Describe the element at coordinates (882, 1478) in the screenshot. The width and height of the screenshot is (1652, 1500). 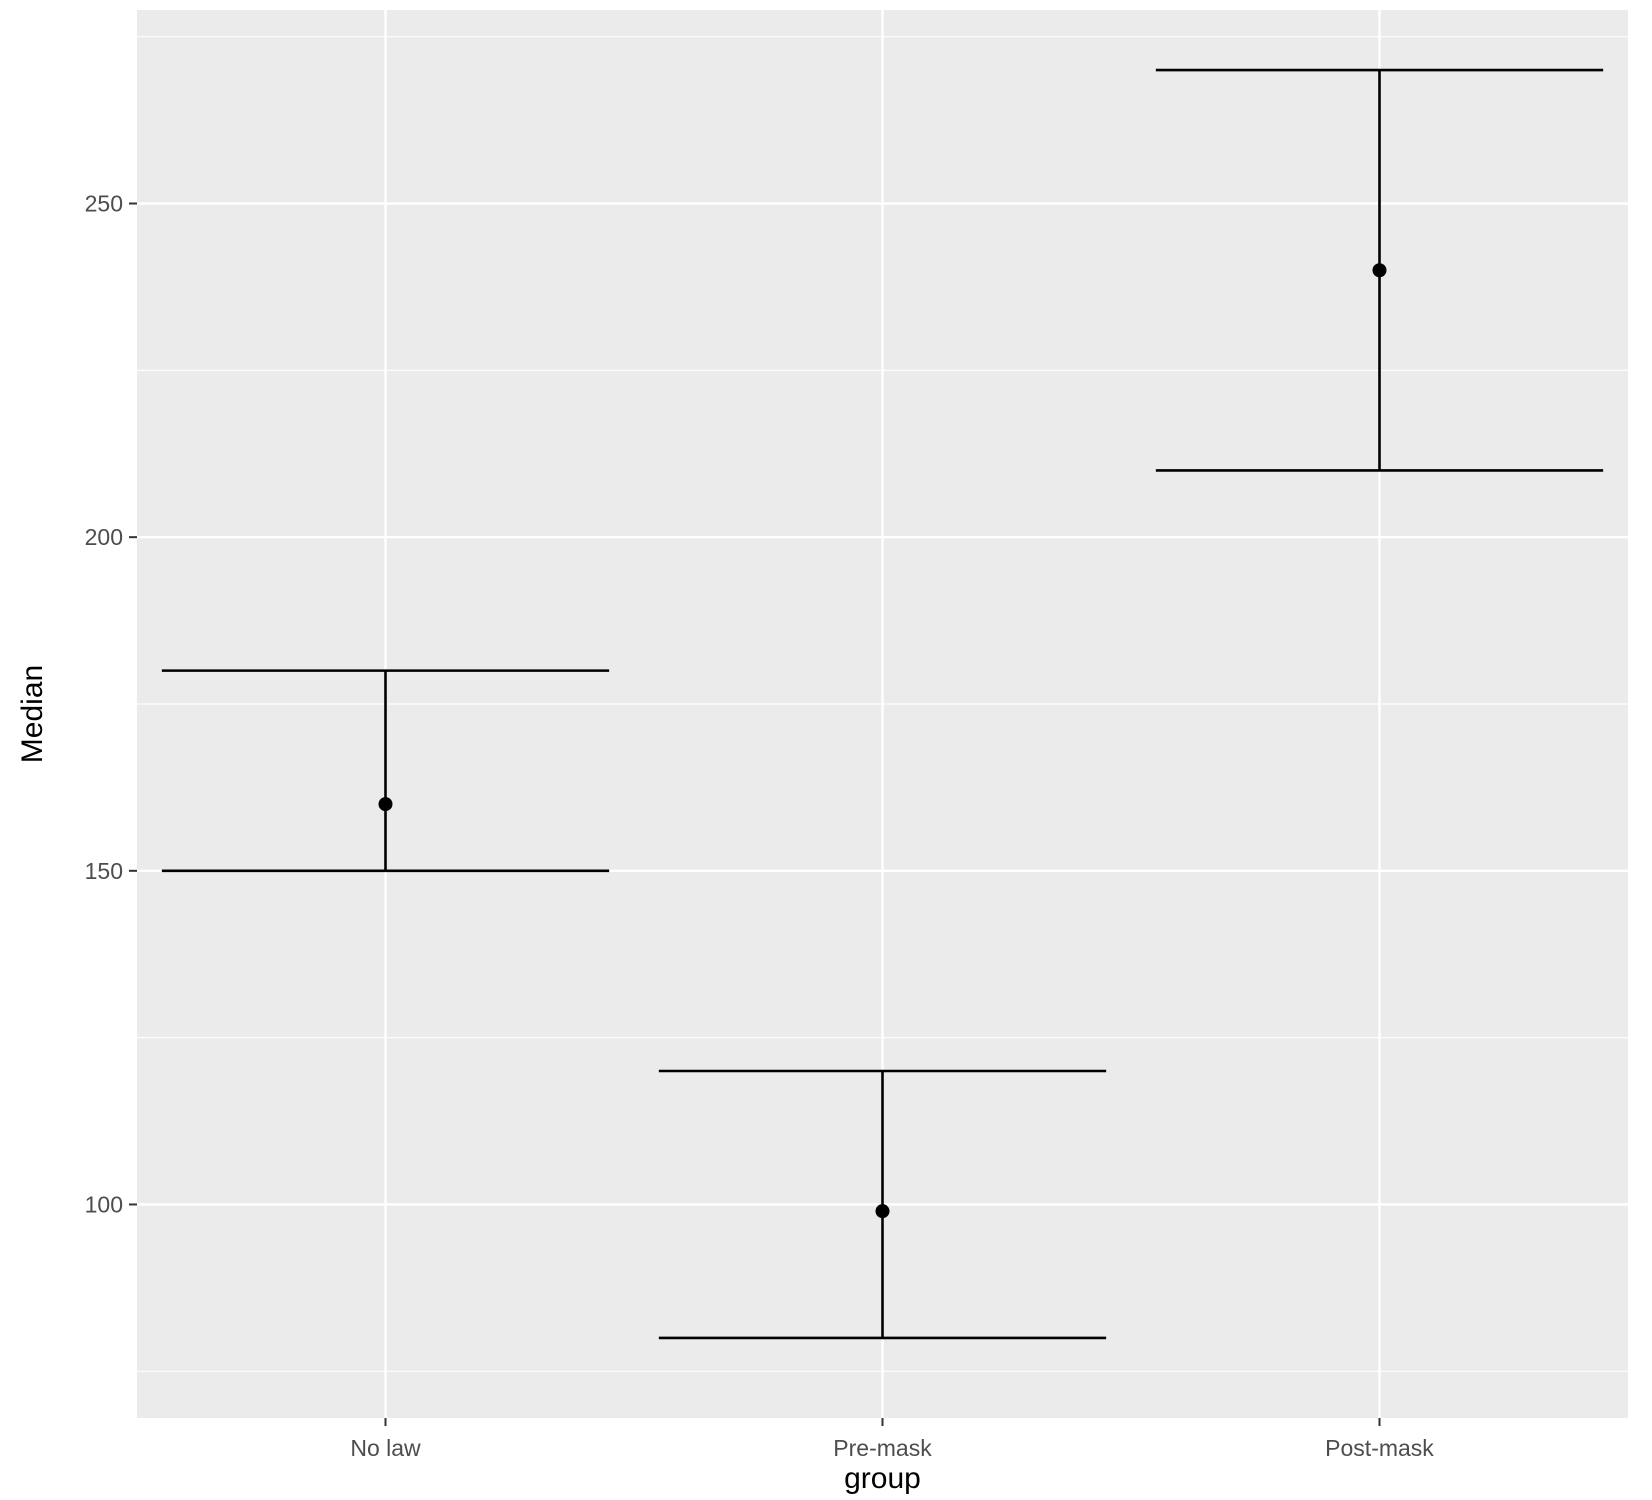
I see `x-axis-title: group` at that location.